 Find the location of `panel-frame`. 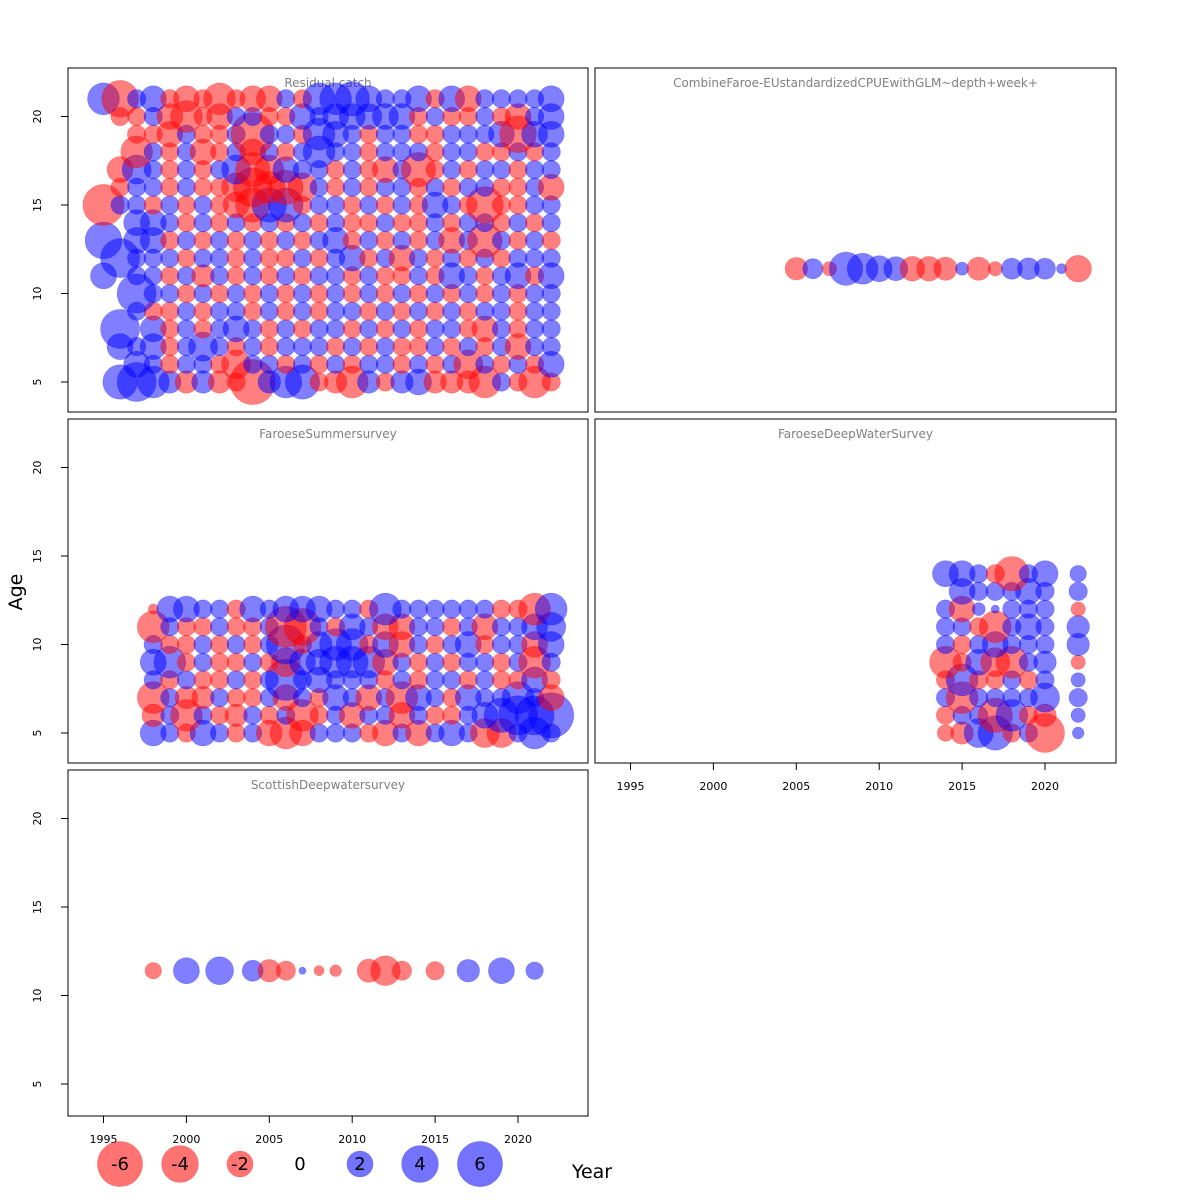

panel-frame is located at coordinates (855, 240).